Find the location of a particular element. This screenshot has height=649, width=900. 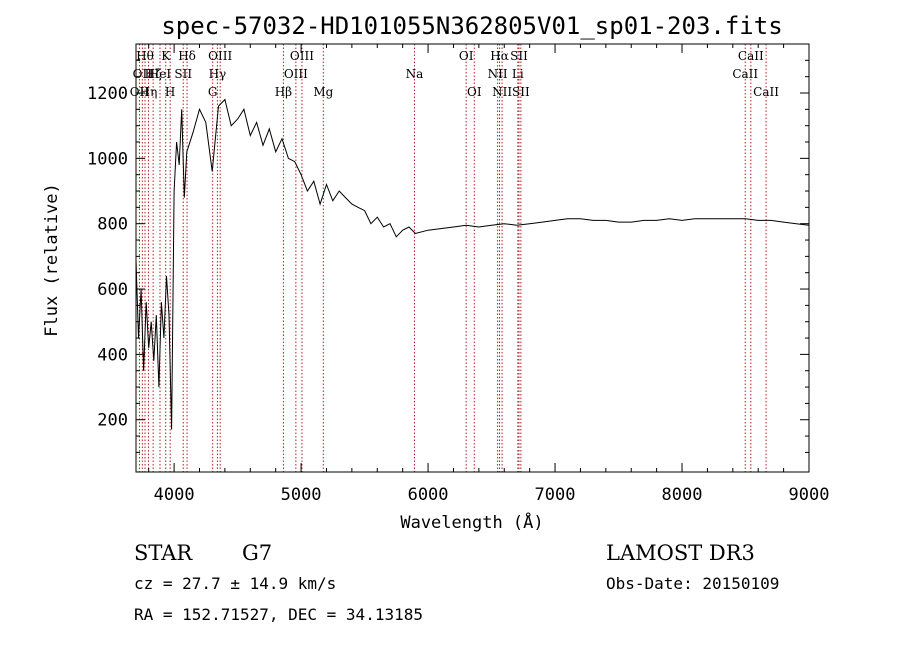

y-axis-label: Flux (relative) is located at coordinates (52, 260).